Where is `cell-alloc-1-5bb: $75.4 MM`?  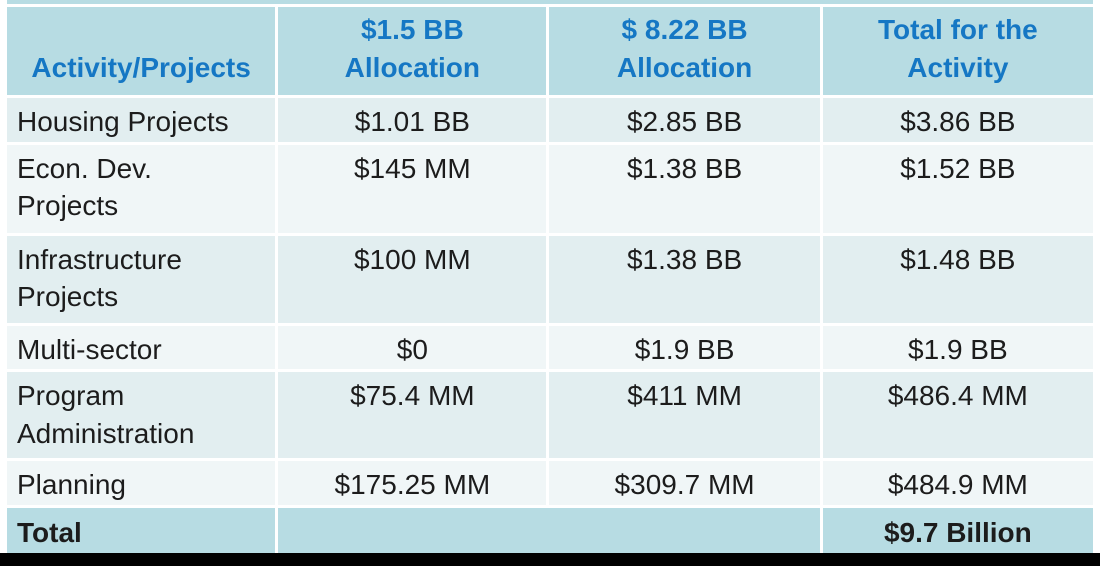
cell-alloc-1-5bb: $75.4 MM is located at coordinates (412, 415).